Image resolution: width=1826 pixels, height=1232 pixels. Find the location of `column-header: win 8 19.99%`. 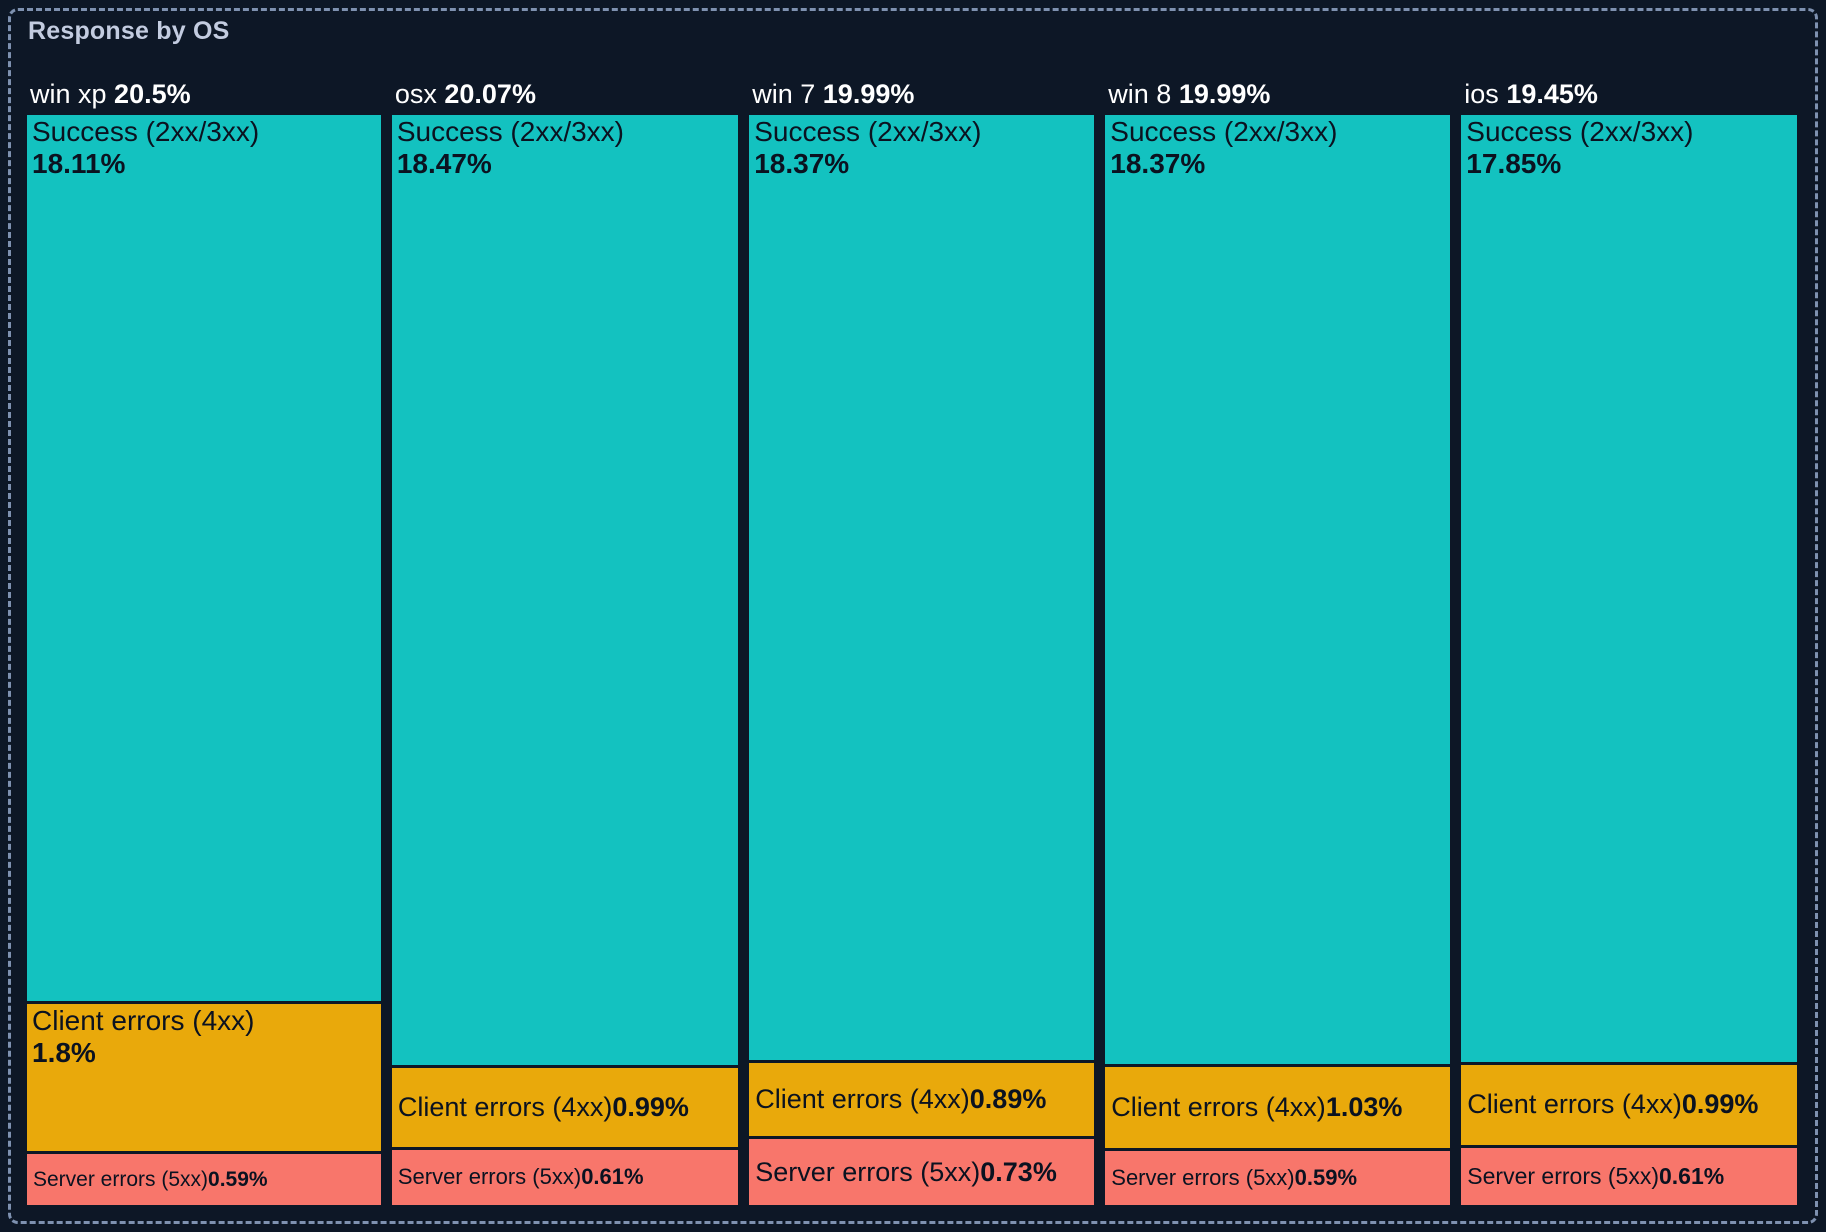

column-header: win 8 19.99% is located at coordinates (1277, 97).